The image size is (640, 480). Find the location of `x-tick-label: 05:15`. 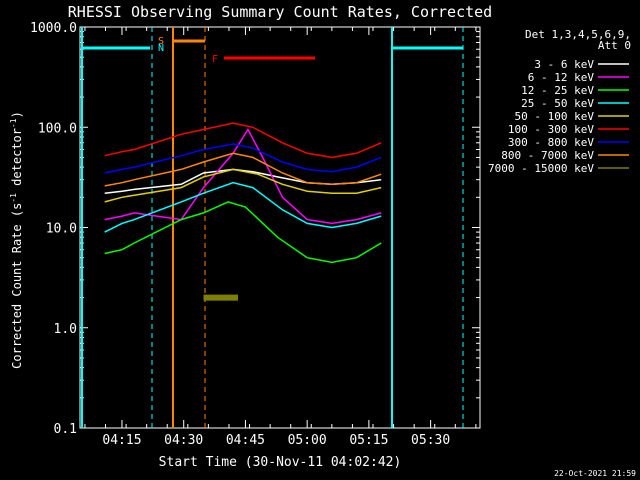

x-tick-label: 05:15 is located at coordinates (368, 440).